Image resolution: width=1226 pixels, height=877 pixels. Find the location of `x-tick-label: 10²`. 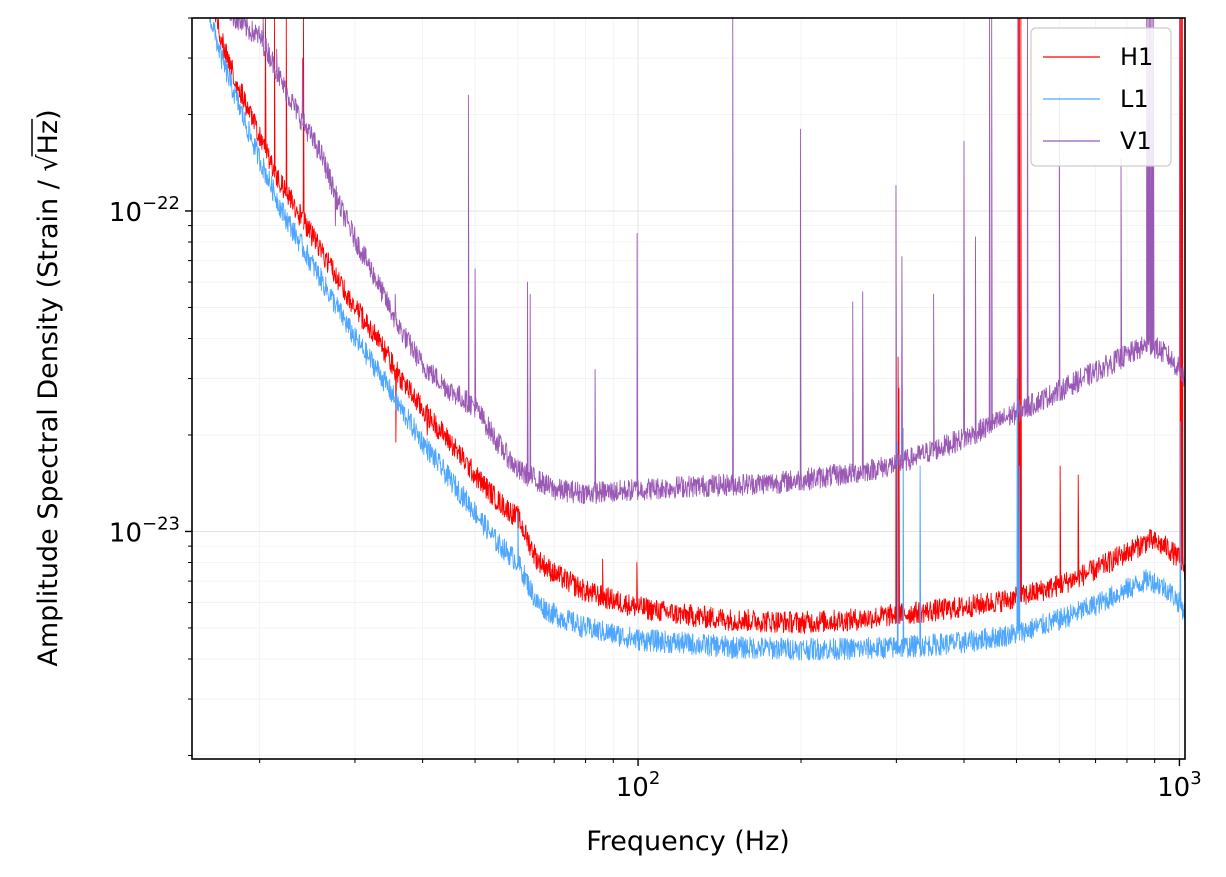

x-tick-label: 10² is located at coordinates (638, 785).